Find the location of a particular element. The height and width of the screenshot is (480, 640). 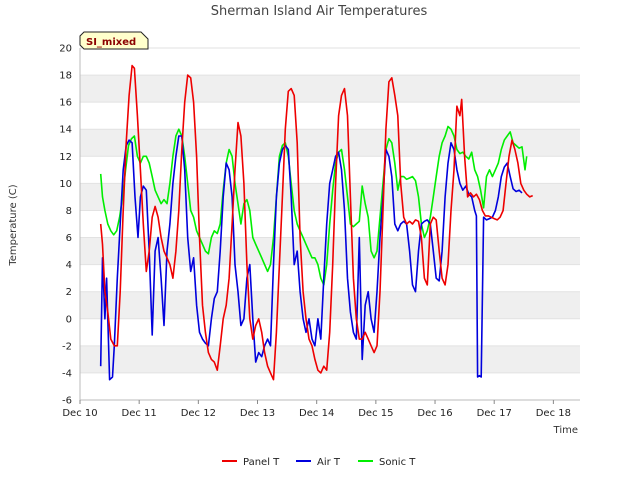

mixed-badge: SI_mixed is located at coordinates (114, 40).